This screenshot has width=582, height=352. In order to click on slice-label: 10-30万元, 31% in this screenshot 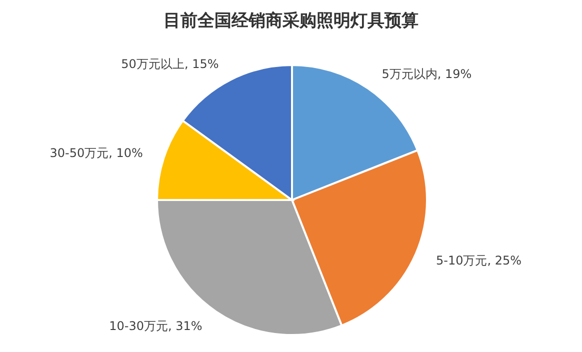, I will do `click(155, 326)`.